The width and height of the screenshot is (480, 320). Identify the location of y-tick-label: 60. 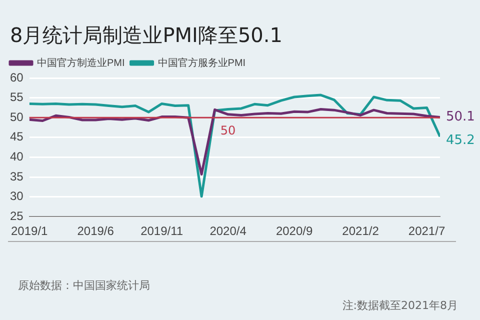
(17, 77).